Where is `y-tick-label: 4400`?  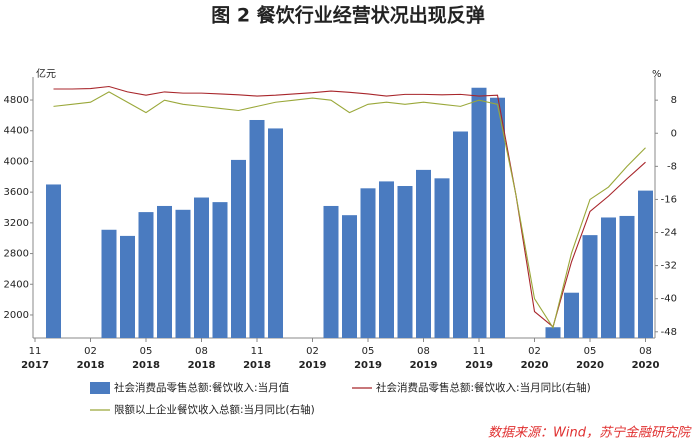 y-tick-label: 4400 is located at coordinates (16, 131).